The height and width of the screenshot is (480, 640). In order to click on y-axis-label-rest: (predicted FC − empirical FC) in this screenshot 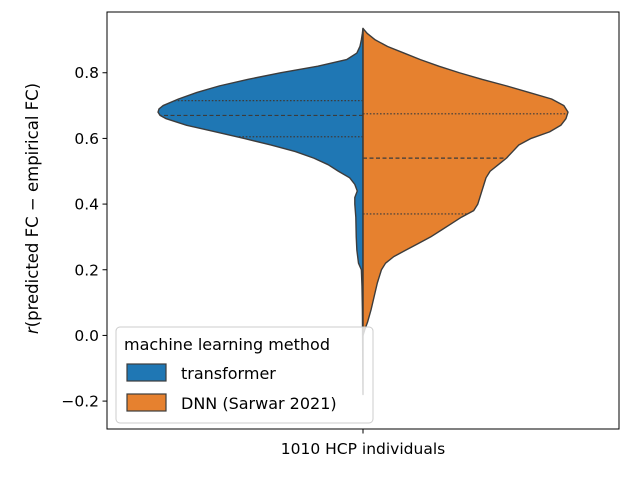, I will do `click(32, 205)`.